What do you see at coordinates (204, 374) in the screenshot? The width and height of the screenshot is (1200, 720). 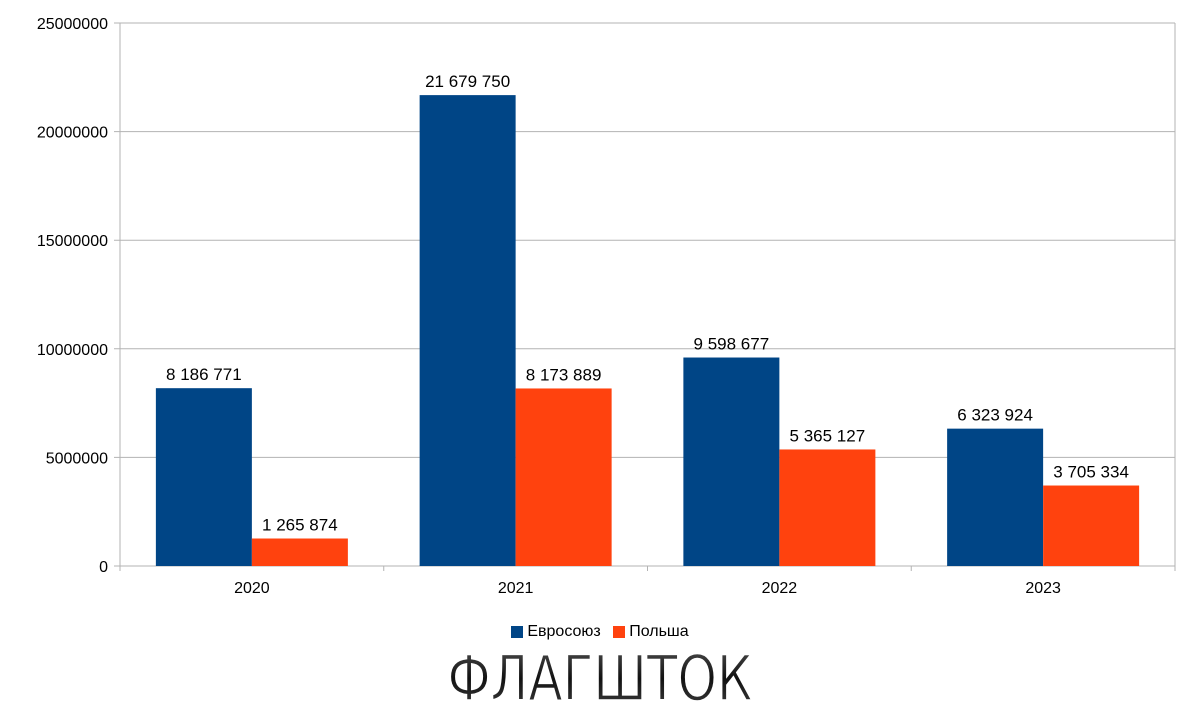 I see `data-label: 8 186 771` at bounding box center [204, 374].